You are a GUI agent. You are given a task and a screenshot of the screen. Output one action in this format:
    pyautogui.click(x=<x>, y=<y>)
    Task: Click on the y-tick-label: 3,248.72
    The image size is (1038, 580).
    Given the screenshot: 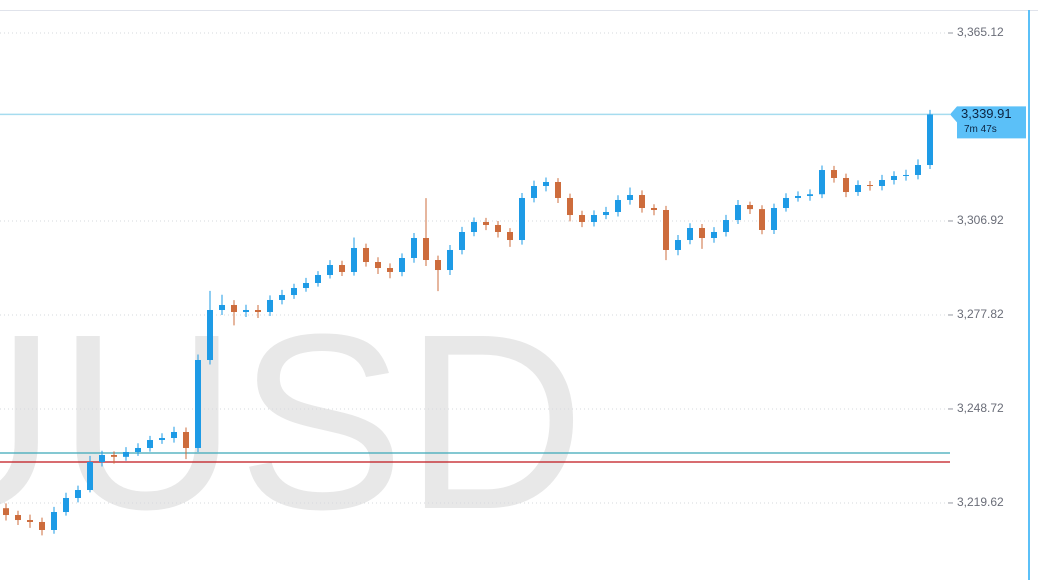 What is the action you would take?
    pyautogui.click(x=980, y=408)
    